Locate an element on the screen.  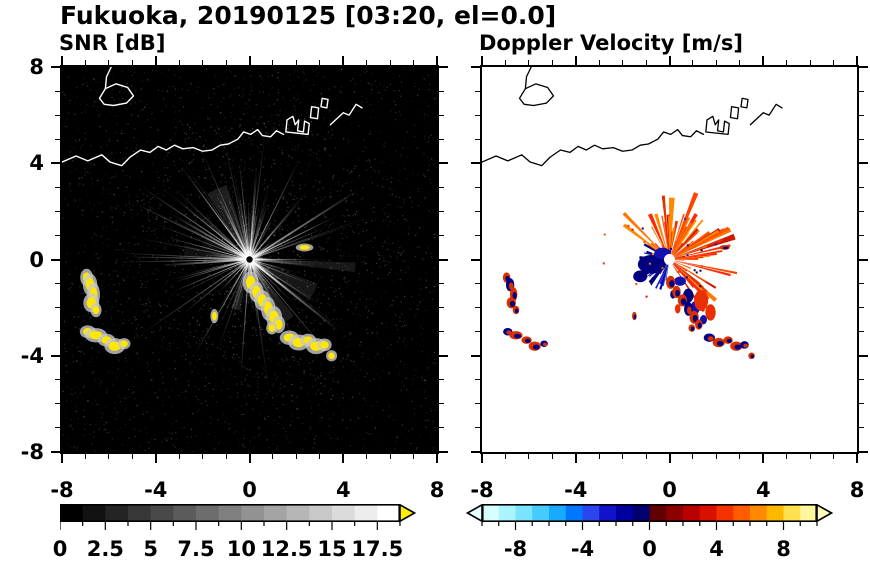
colorbar-tick-label: 2.5 is located at coordinates (105, 549).